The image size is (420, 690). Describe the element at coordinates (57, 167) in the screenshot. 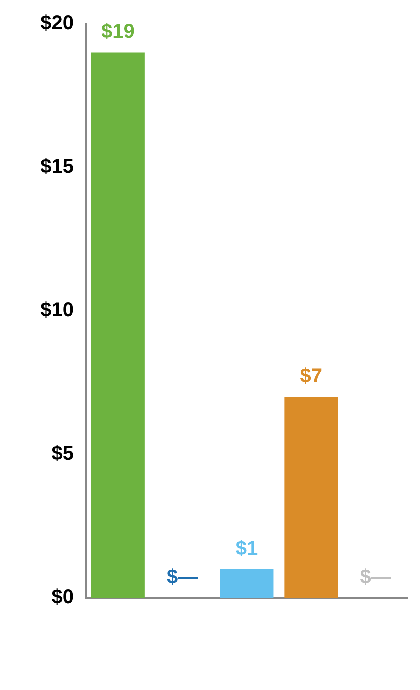

I see `y-tick-label: $15` at that location.